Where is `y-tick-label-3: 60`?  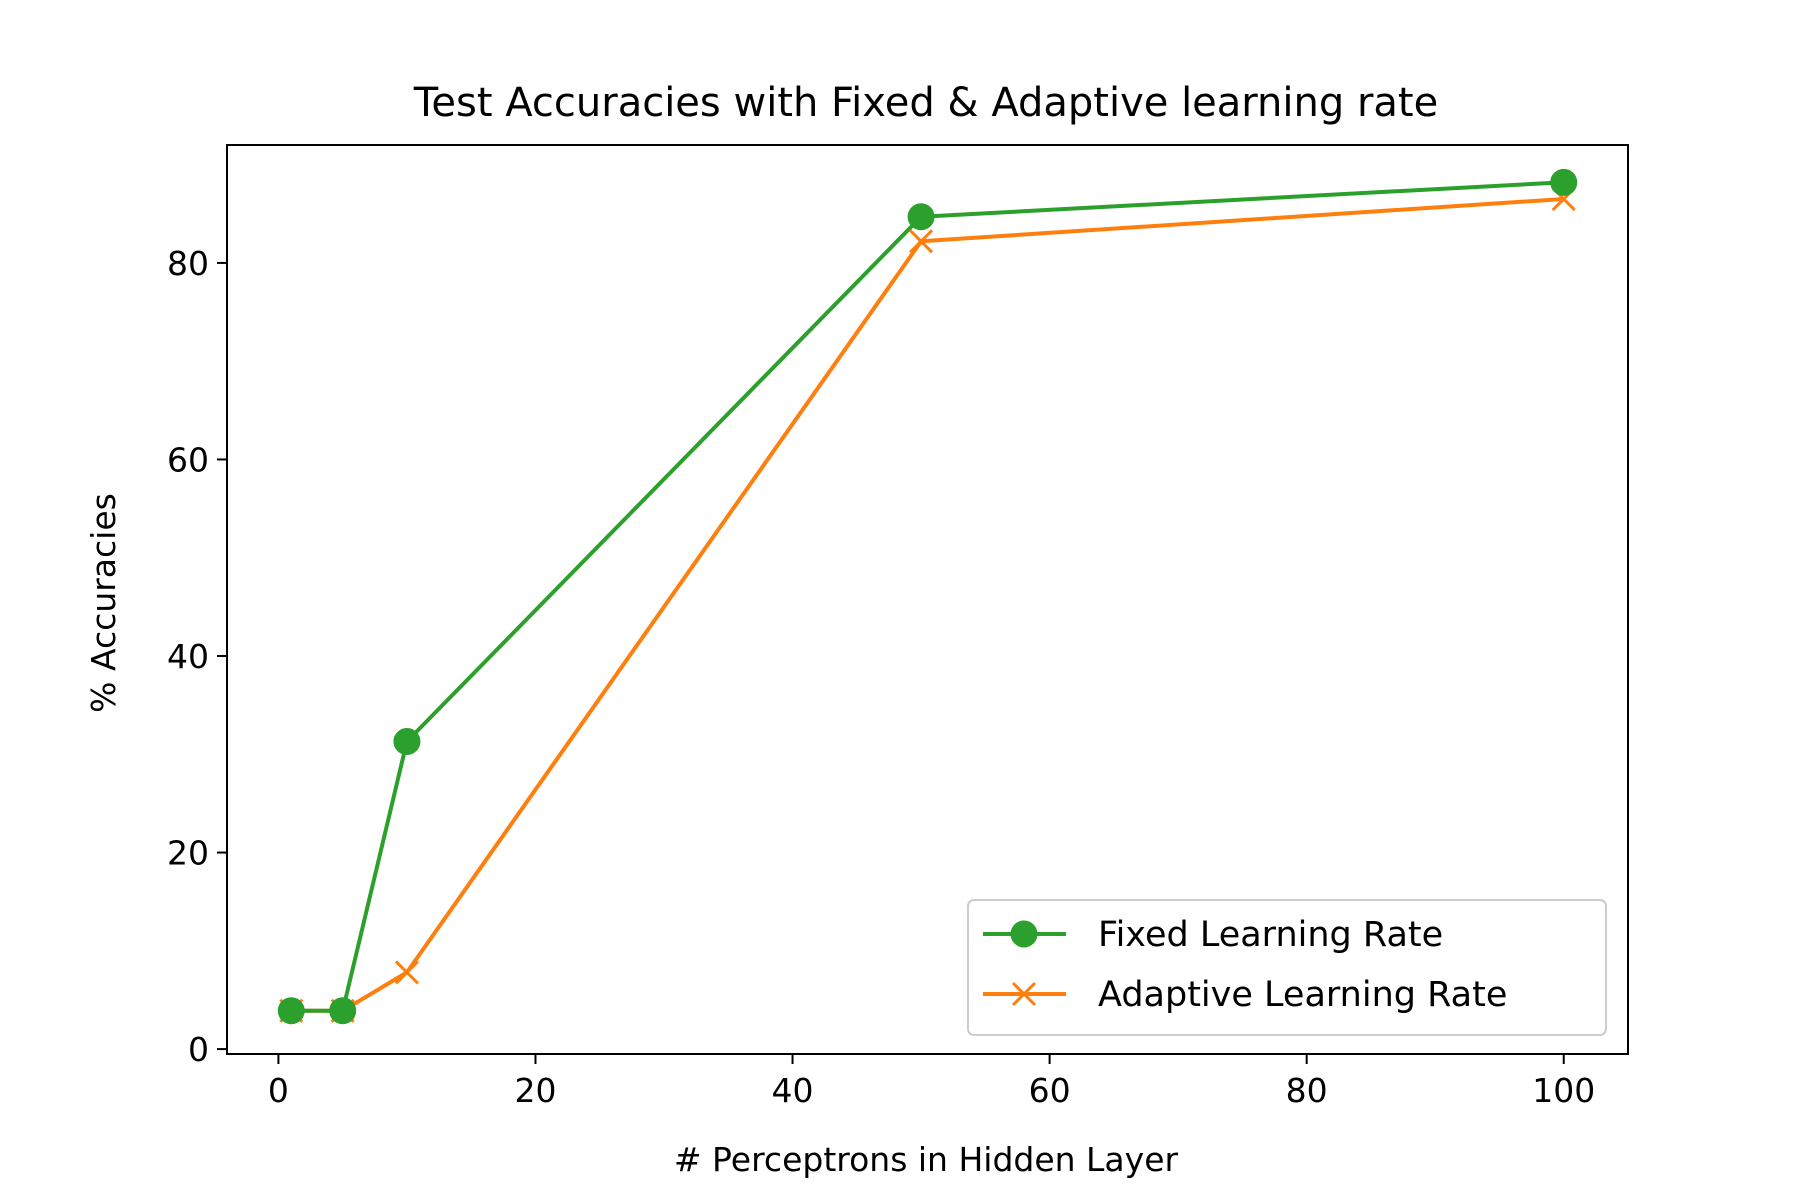
y-tick-label-3: 60 is located at coordinates (188, 459).